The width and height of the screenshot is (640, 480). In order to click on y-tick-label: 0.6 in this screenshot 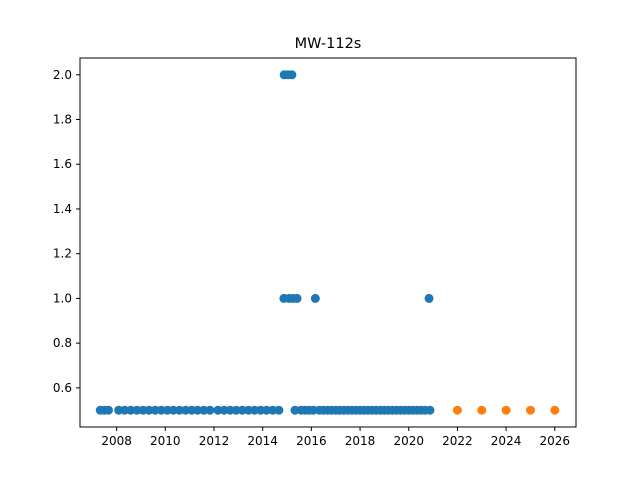, I will do `click(62, 388)`.